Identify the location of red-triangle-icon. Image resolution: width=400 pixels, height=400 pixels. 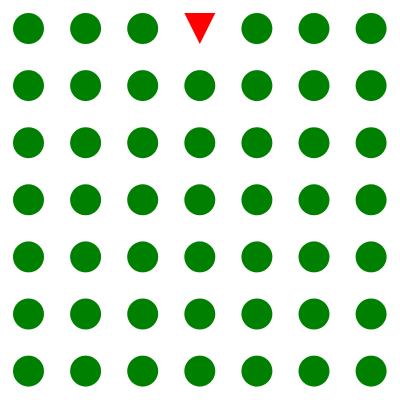
(200, 28).